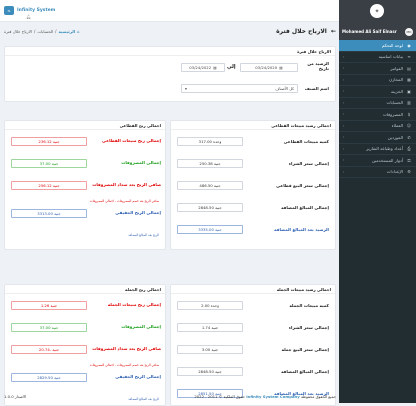 Image resolution: width=416 pixels, height=406 pixels. What do you see at coordinates (186, 88) in the screenshot?
I see `chevron-down-icon: ▾` at bounding box center [186, 88].